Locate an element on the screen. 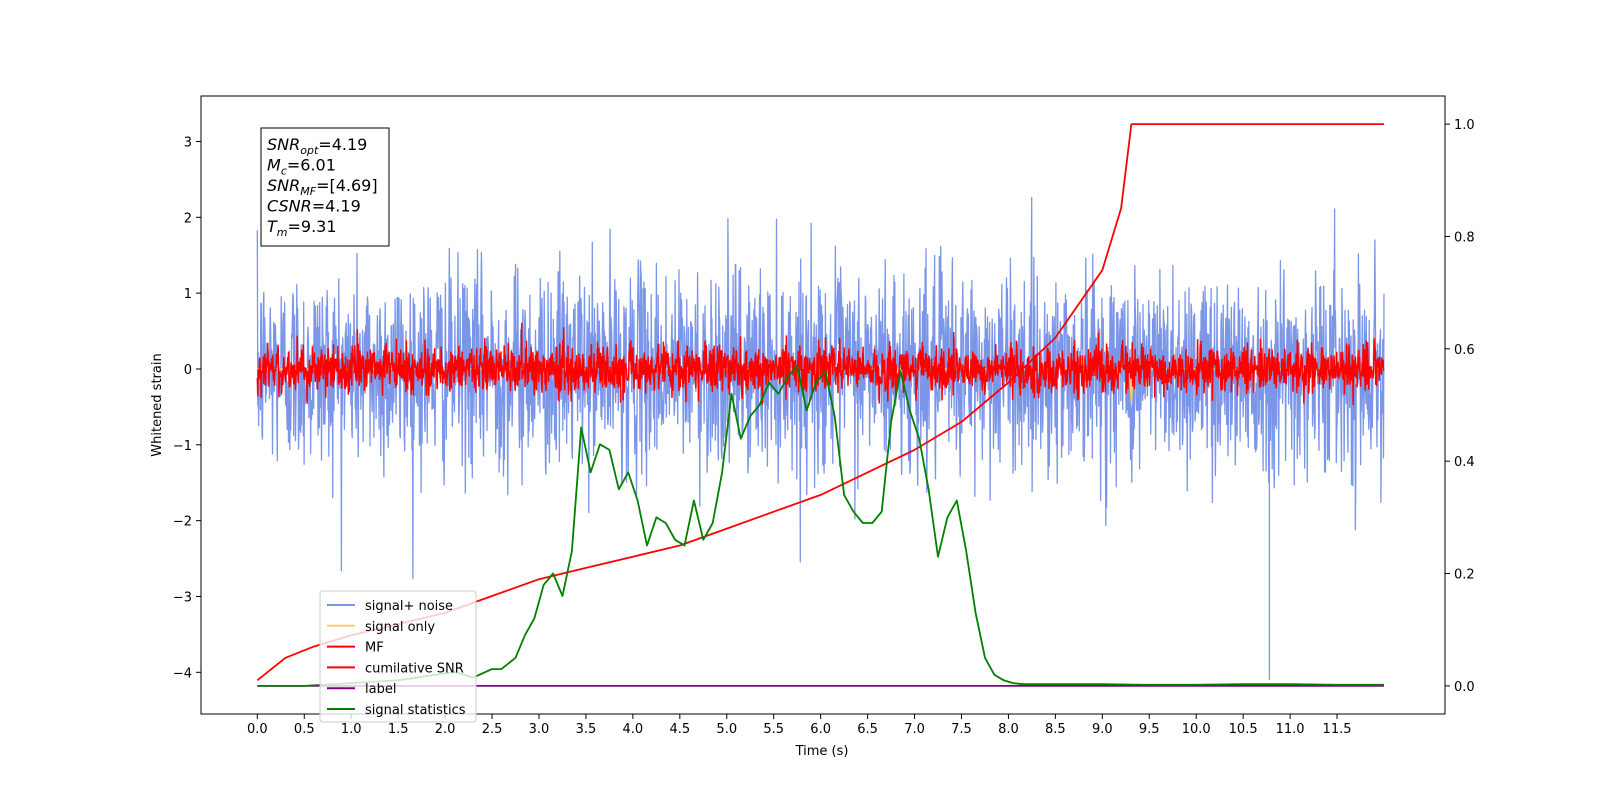 The image size is (1600, 800). x-tick-label: 8.5 is located at coordinates (1055, 729).